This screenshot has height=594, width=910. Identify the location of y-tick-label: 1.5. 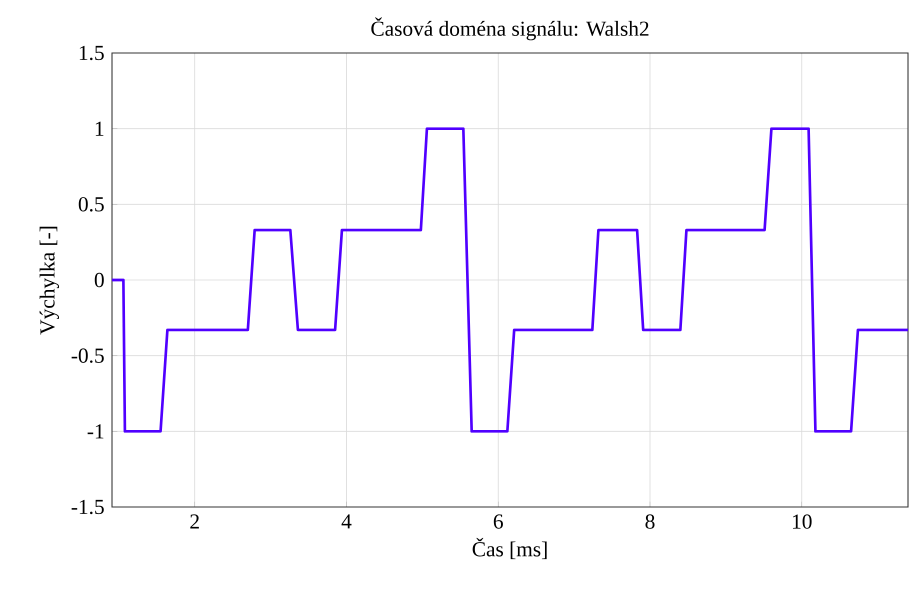
(92, 53).